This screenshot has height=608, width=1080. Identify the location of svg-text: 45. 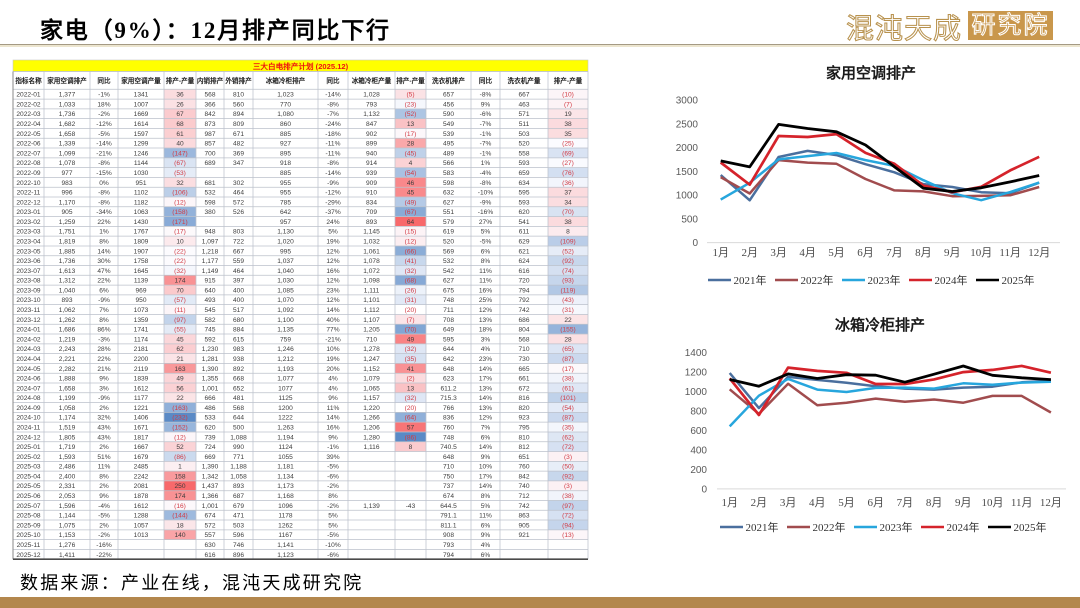
(180, 339).